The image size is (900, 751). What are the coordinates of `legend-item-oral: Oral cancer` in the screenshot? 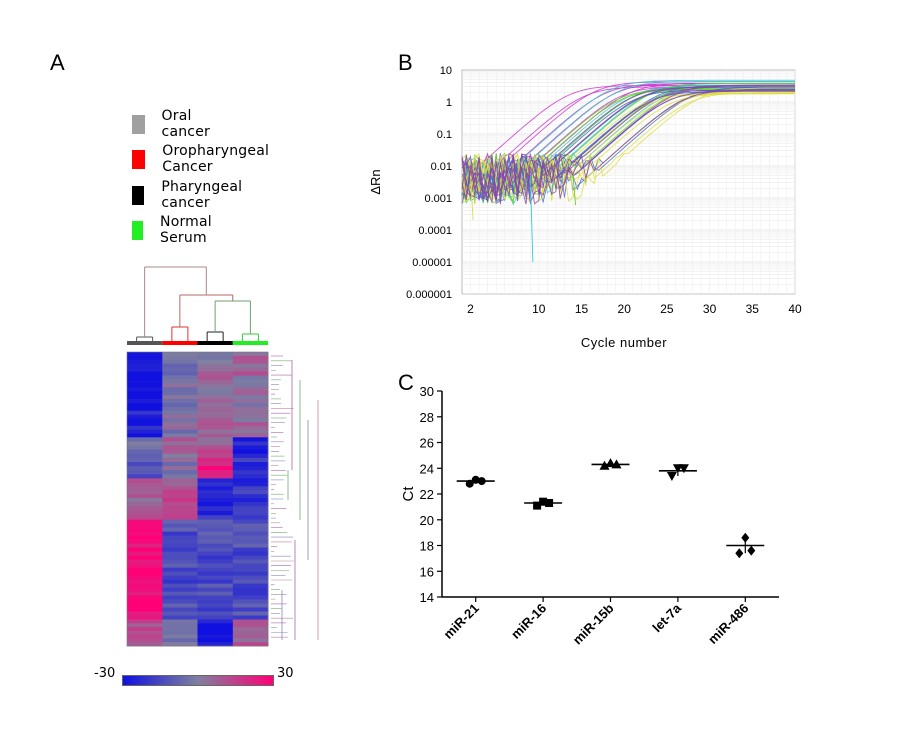 It's located at (174, 124).